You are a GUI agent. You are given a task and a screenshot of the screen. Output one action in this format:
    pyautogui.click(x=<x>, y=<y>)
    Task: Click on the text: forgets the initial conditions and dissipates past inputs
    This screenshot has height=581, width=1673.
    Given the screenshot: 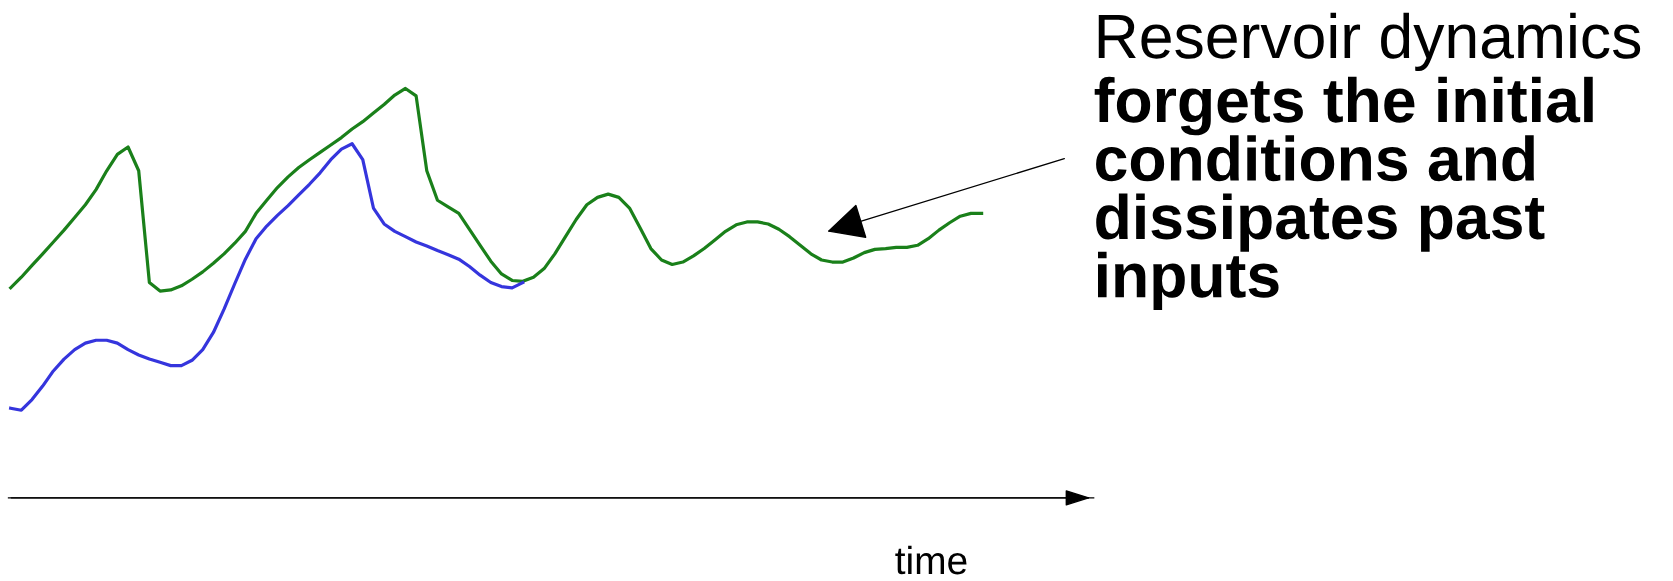 What is the action you would take?
    pyautogui.click(x=1343, y=193)
    